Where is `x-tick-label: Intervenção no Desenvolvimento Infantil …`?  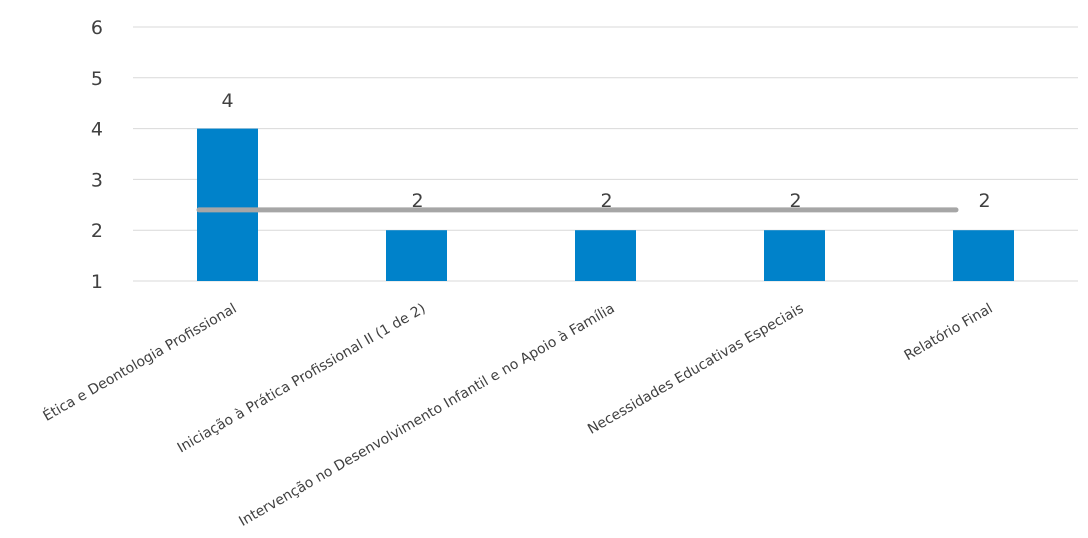 x-tick-label: Intervenção no Desenvolvimento Infantil … is located at coordinates (426, 415).